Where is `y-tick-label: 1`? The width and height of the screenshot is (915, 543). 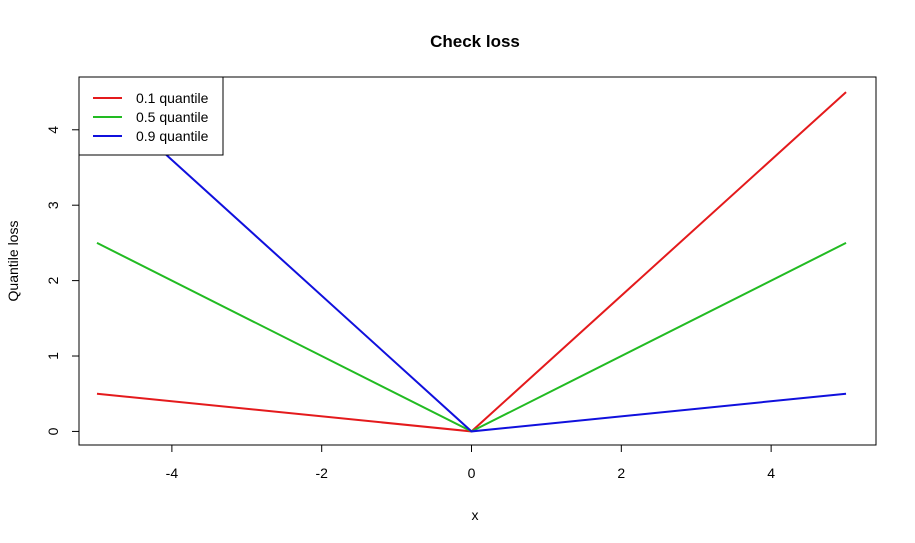 y-tick-label: 1 is located at coordinates (53, 356).